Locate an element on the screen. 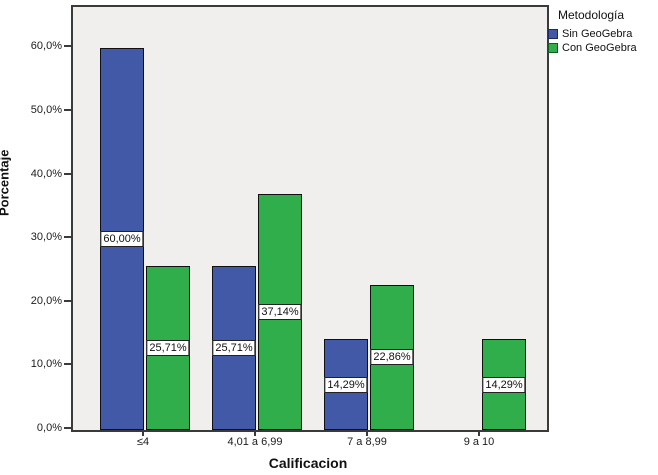 The width and height of the screenshot is (658, 475). bar-value-label: 60,00% is located at coordinates (122, 239).